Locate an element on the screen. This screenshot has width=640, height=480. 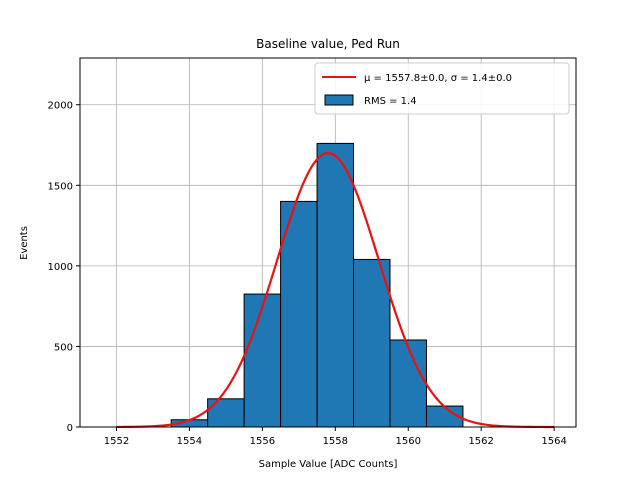
y-tick-label: 1500 is located at coordinates (60, 186).